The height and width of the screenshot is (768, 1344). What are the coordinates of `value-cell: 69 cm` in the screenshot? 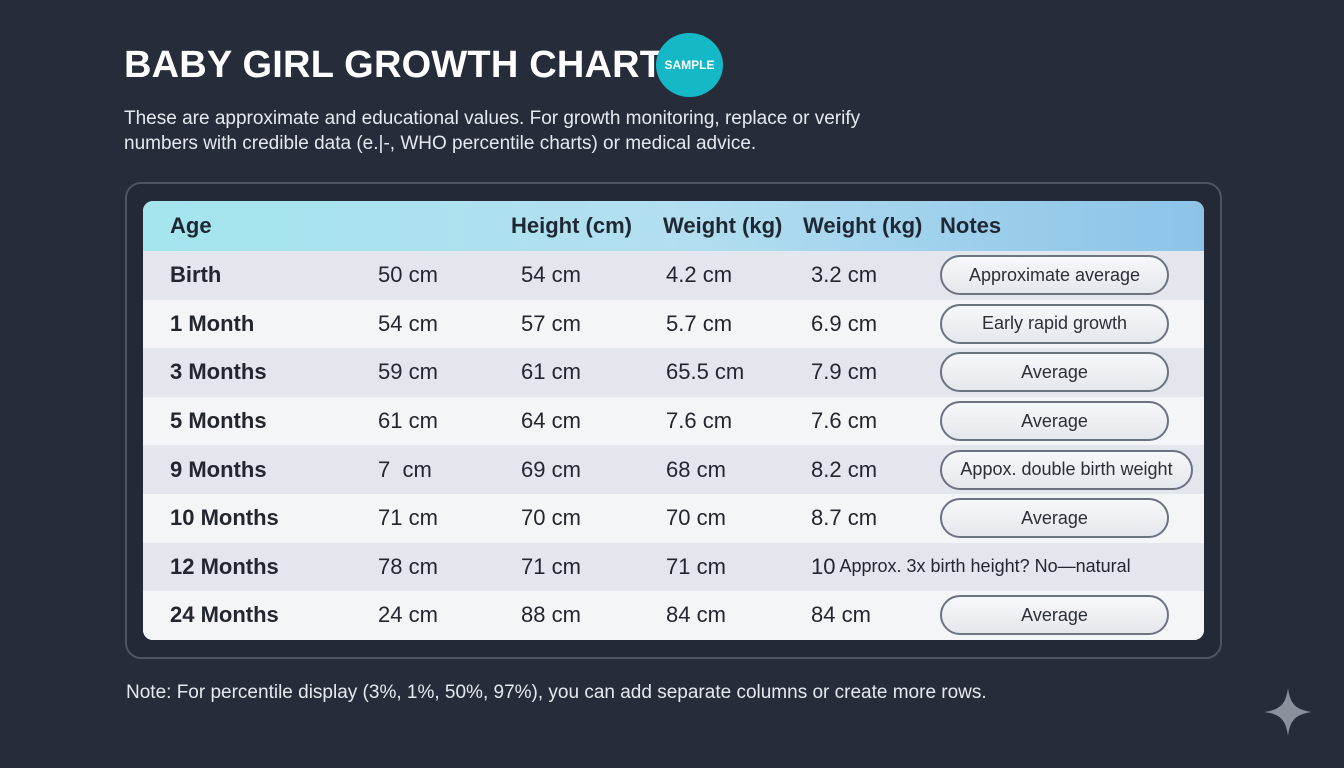 It's located at (551, 469).